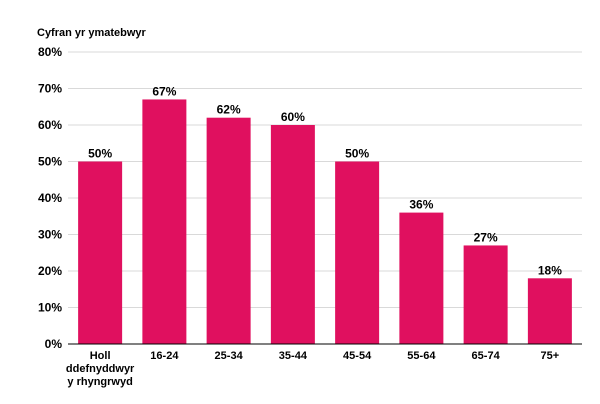  What do you see at coordinates (50, 308) in the screenshot?
I see `y-tick-label: 10%` at bounding box center [50, 308].